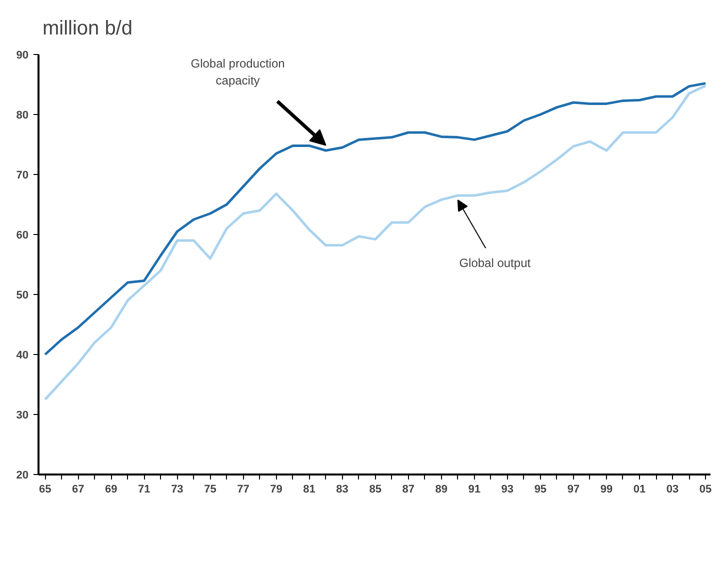 The width and height of the screenshot is (721, 561). What do you see at coordinates (243, 490) in the screenshot?
I see `x-tick-label: 77` at bounding box center [243, 490].